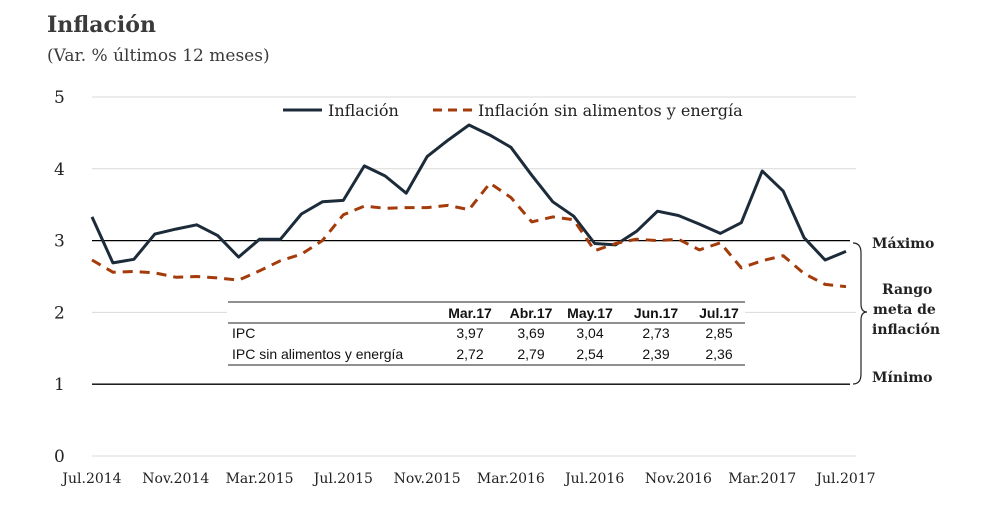 The image size is (998, 515). I want to click on table-header-cell: Jul.17, so click(719, 313).